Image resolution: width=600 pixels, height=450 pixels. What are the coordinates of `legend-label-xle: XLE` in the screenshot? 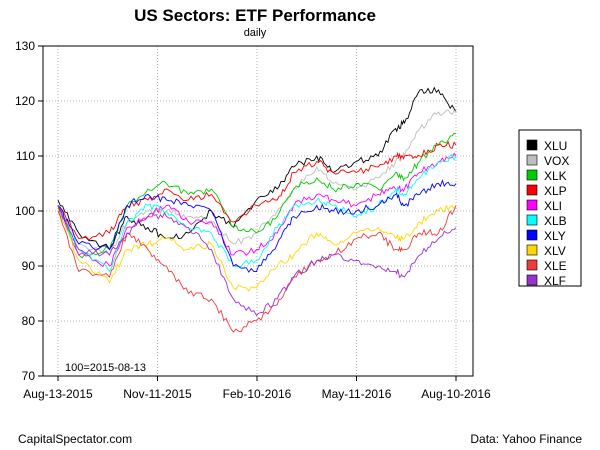 It's located at (555, 266).